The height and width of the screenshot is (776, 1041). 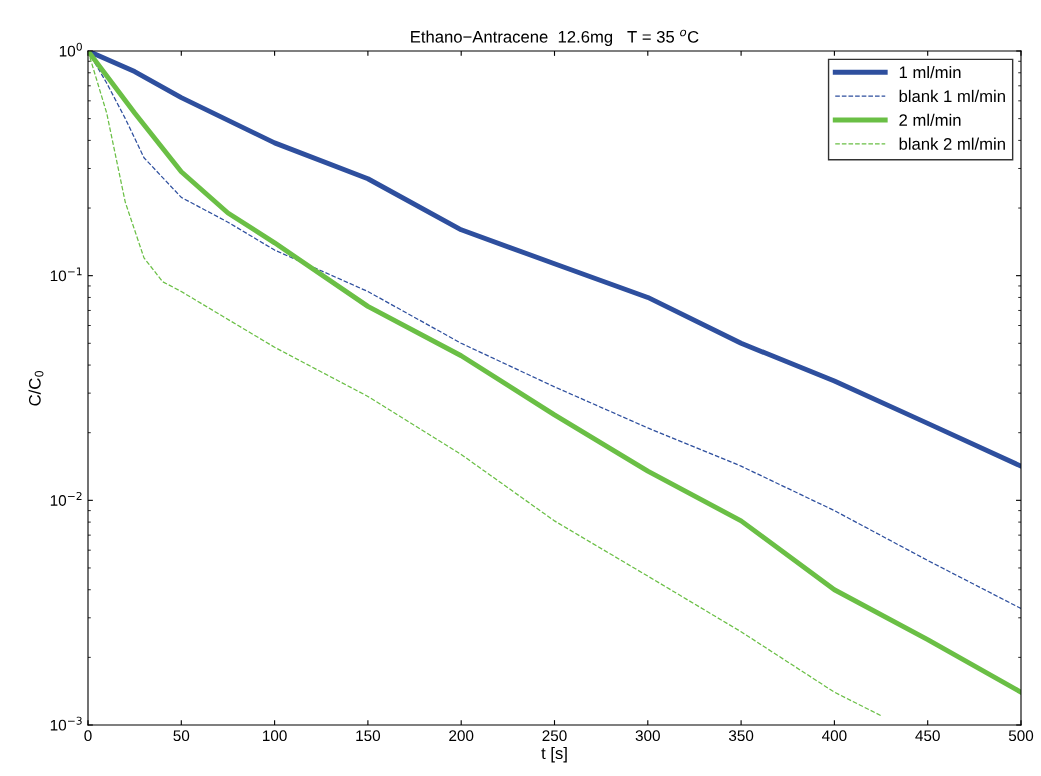 What do you see at coordinates (66, 723) in the screenshot?
I see `y-tick-label: 10$^{−3}$` at bounding box center [66, 723].